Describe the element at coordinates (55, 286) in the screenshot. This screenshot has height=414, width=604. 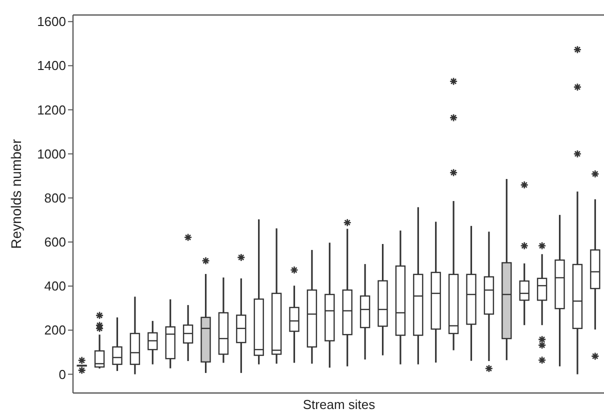
I see `y-tick-label: 400` at that location.